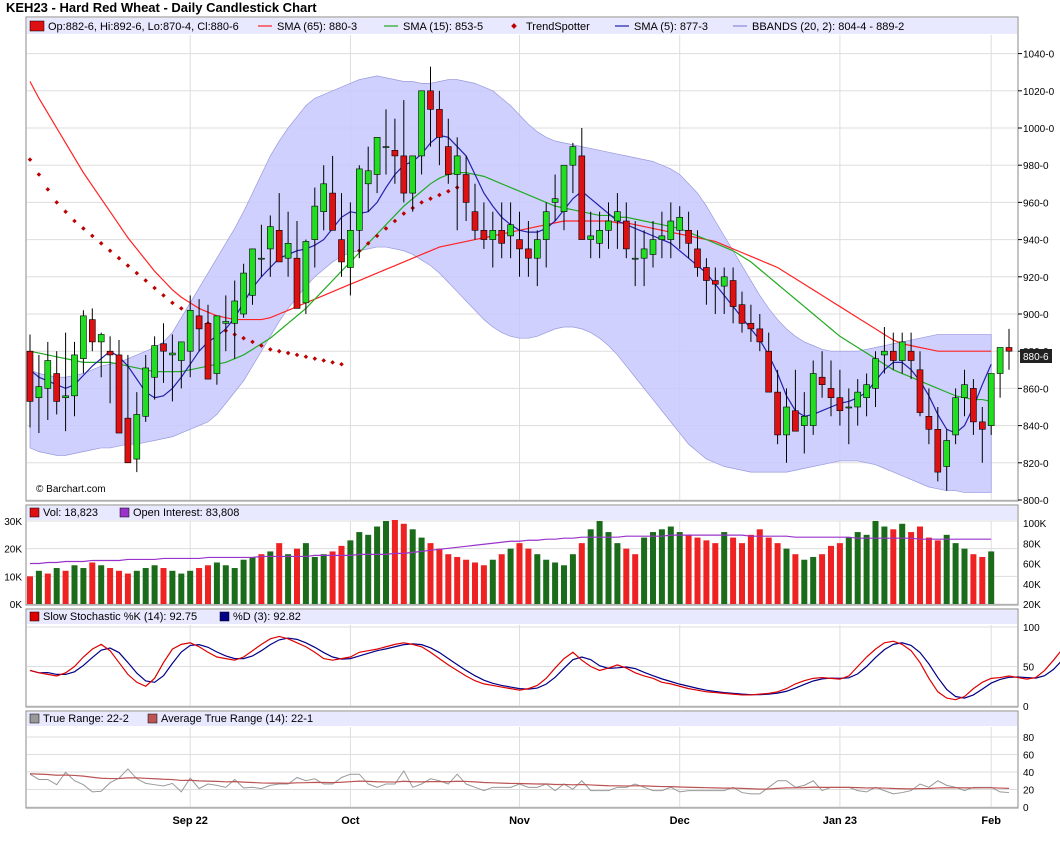  I want to click on open-interest-line, so click(511, 549).